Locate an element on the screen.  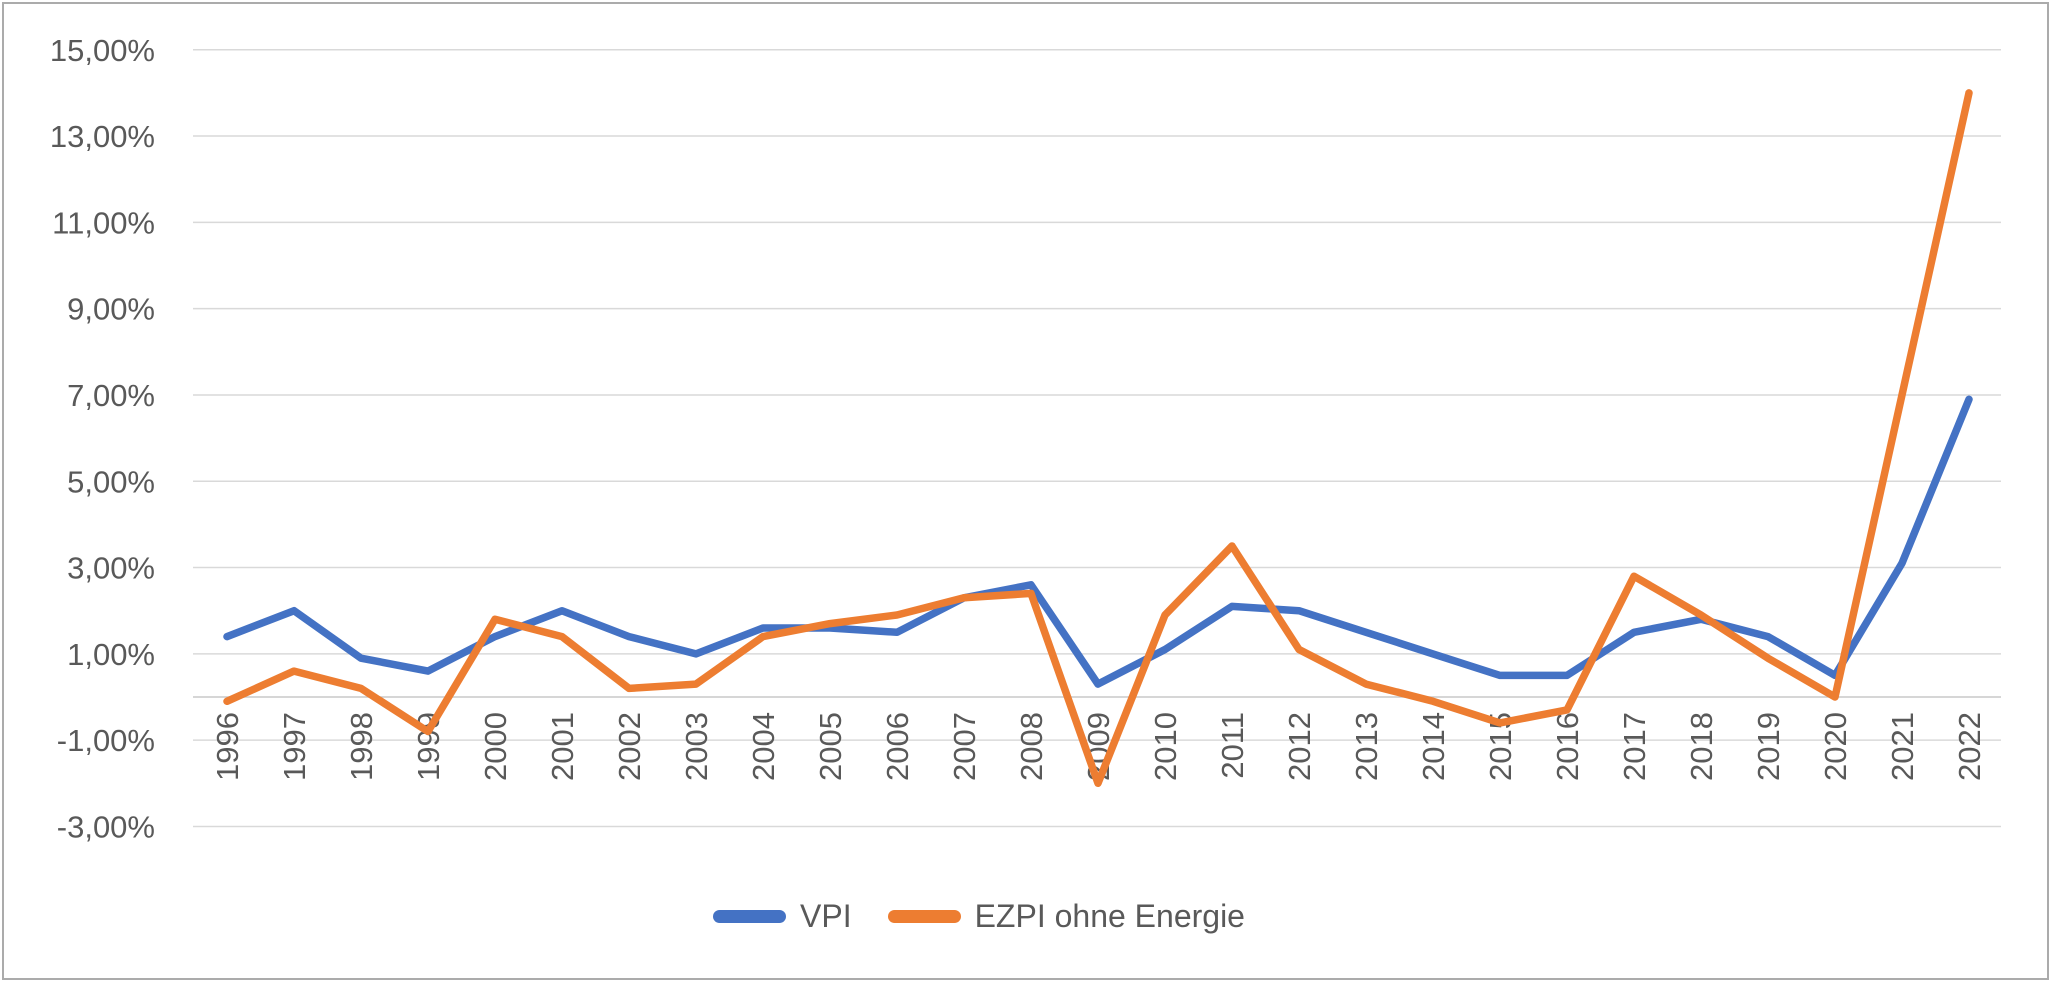
y-tick-label: 9,00% is located at coordinates (111, 309).